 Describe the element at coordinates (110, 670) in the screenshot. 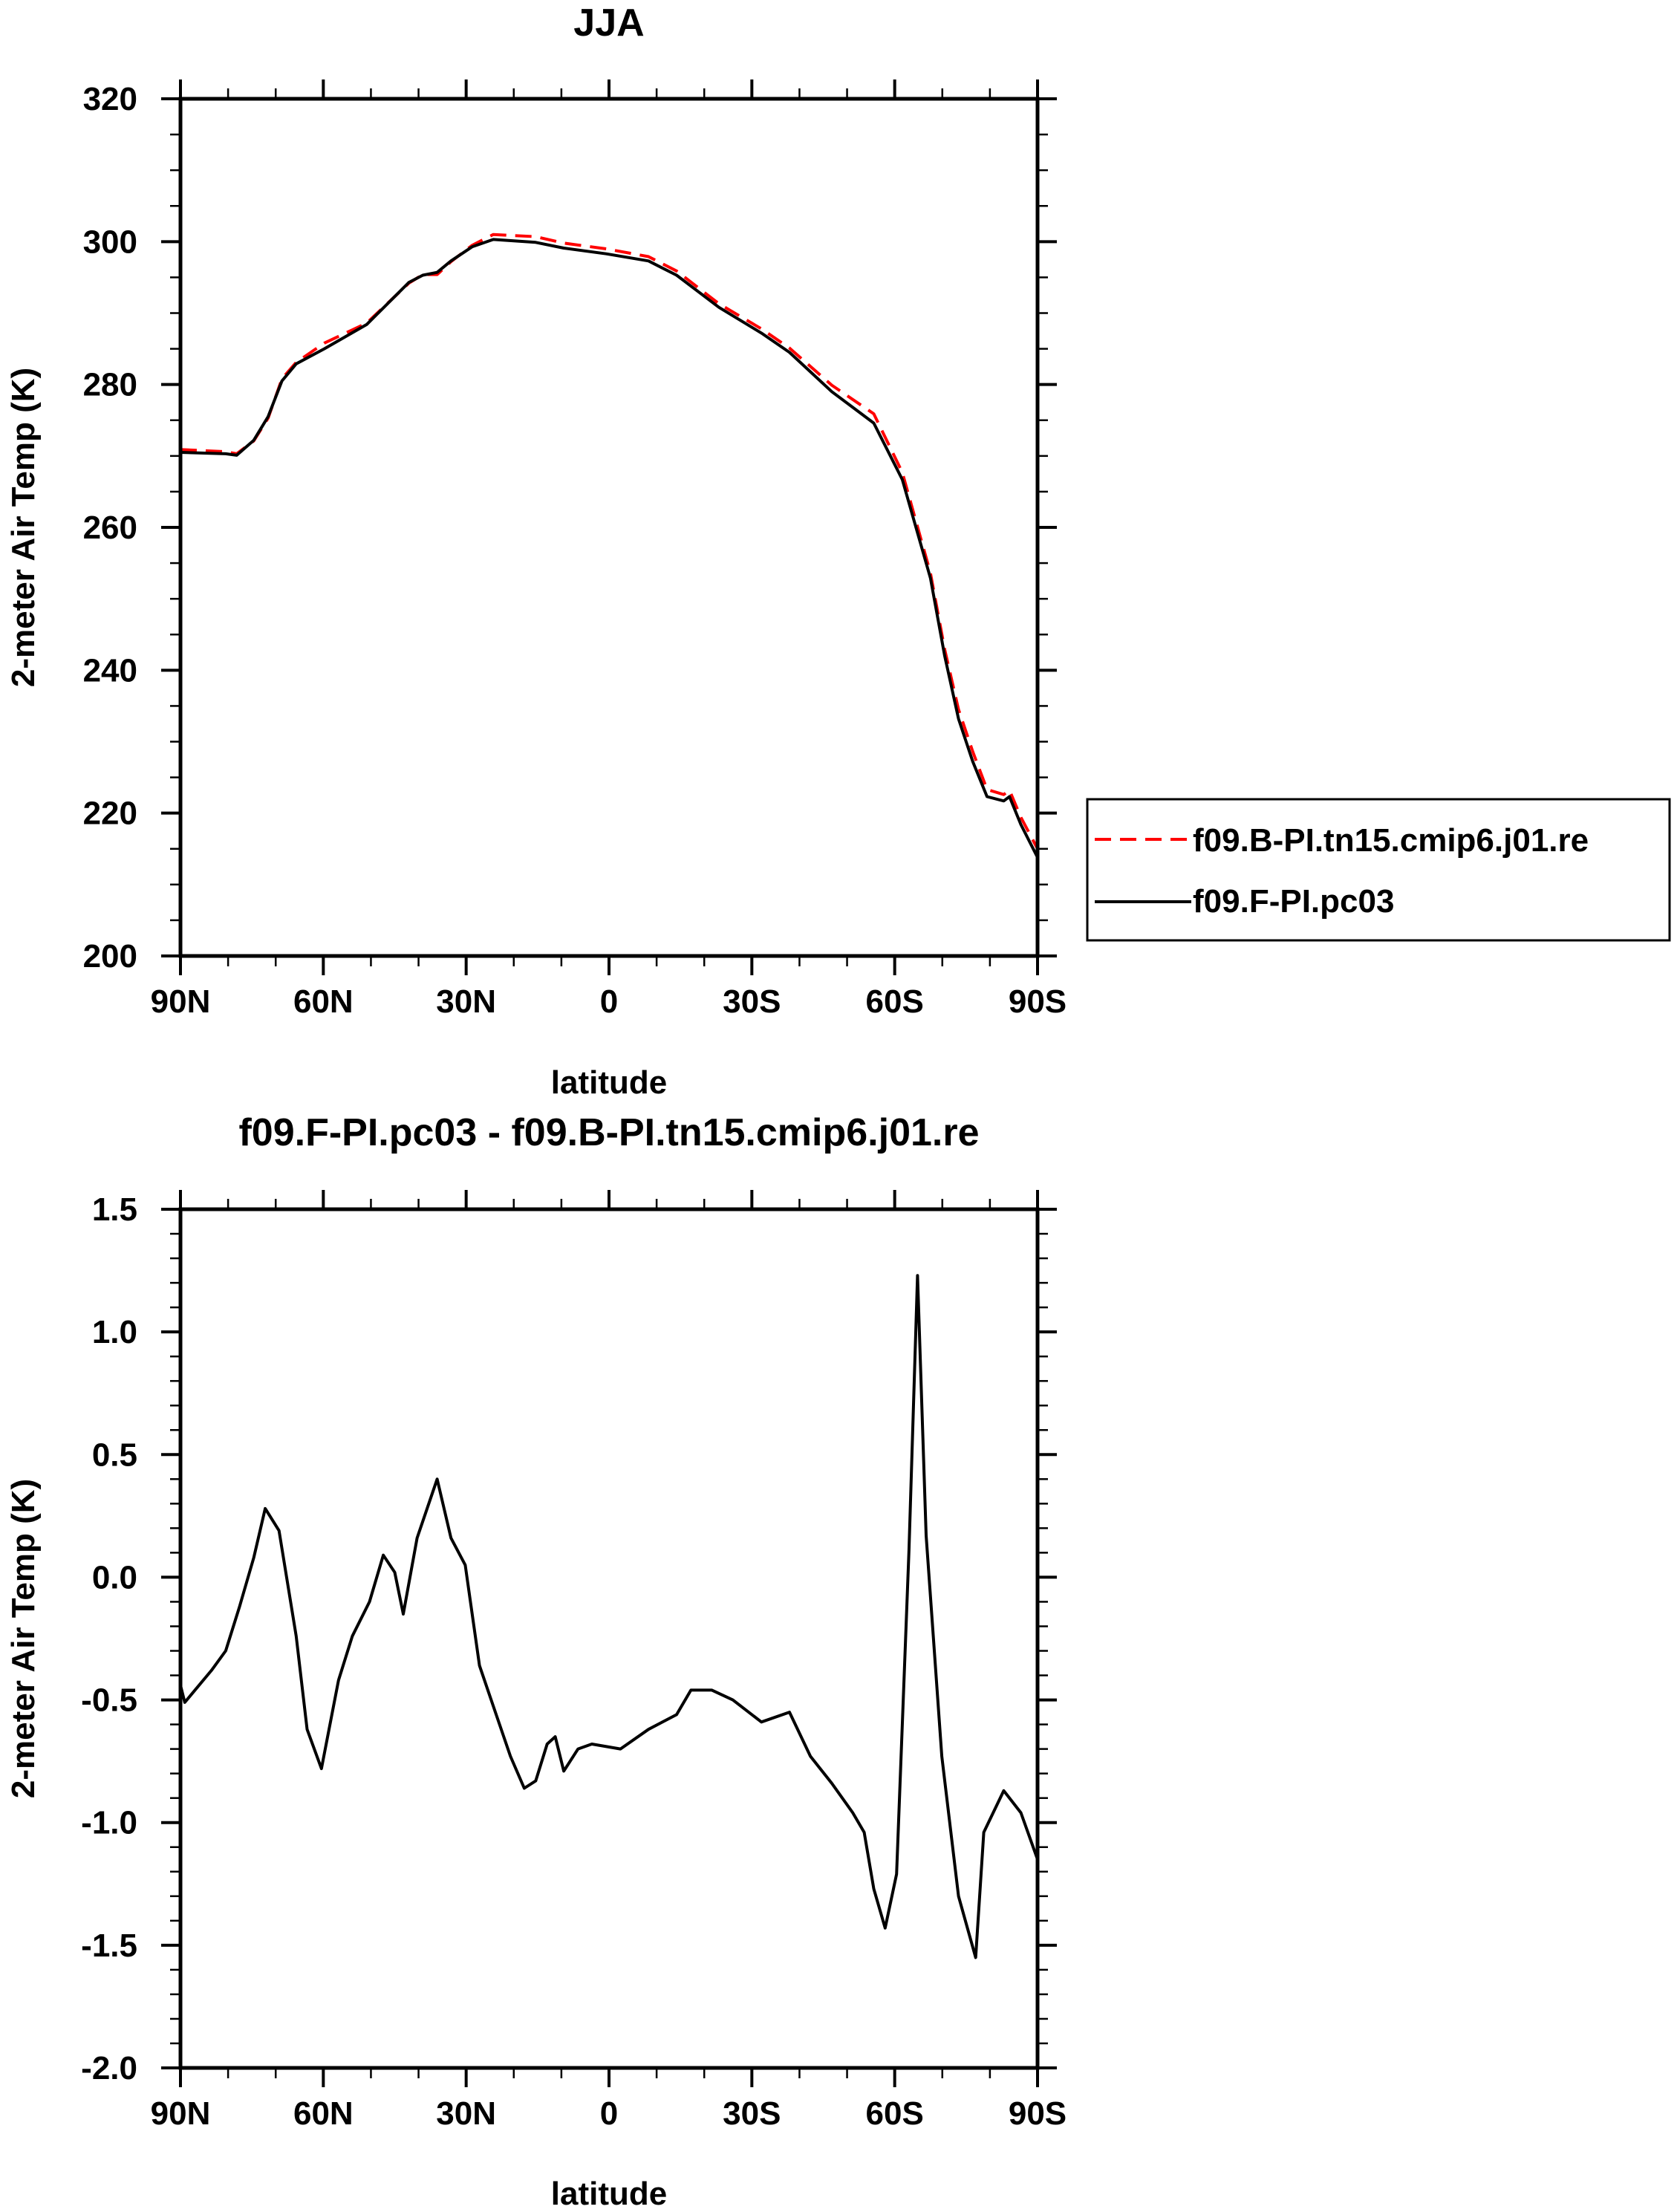

I see `top-y-tick-label: 240` at that location.